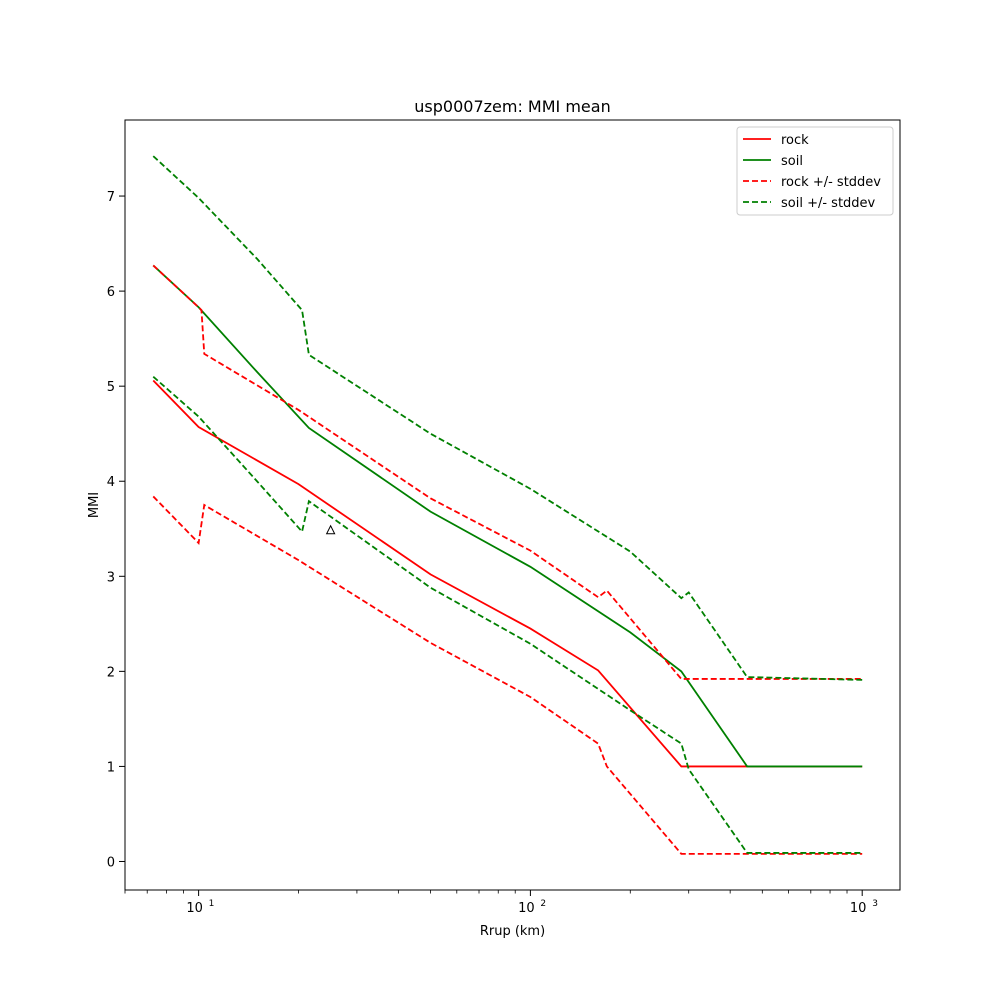 The width and height of the screenshot is (1000, 1000). I want to click on y-tick-label-2: 2, so click(111, 672).